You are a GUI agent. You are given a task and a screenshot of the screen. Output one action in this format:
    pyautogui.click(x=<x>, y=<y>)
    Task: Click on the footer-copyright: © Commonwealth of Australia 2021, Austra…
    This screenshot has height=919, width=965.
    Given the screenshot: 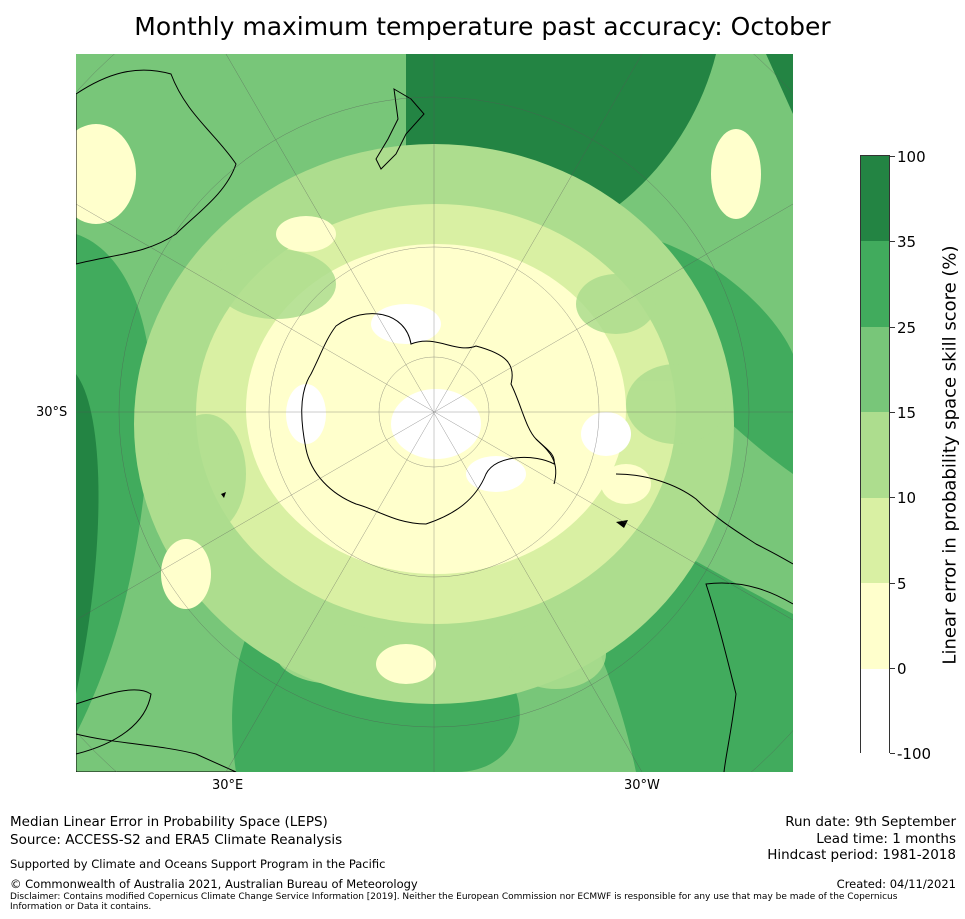 What is the action you would take?
    pyautogui.click(x=214, y=884)
    